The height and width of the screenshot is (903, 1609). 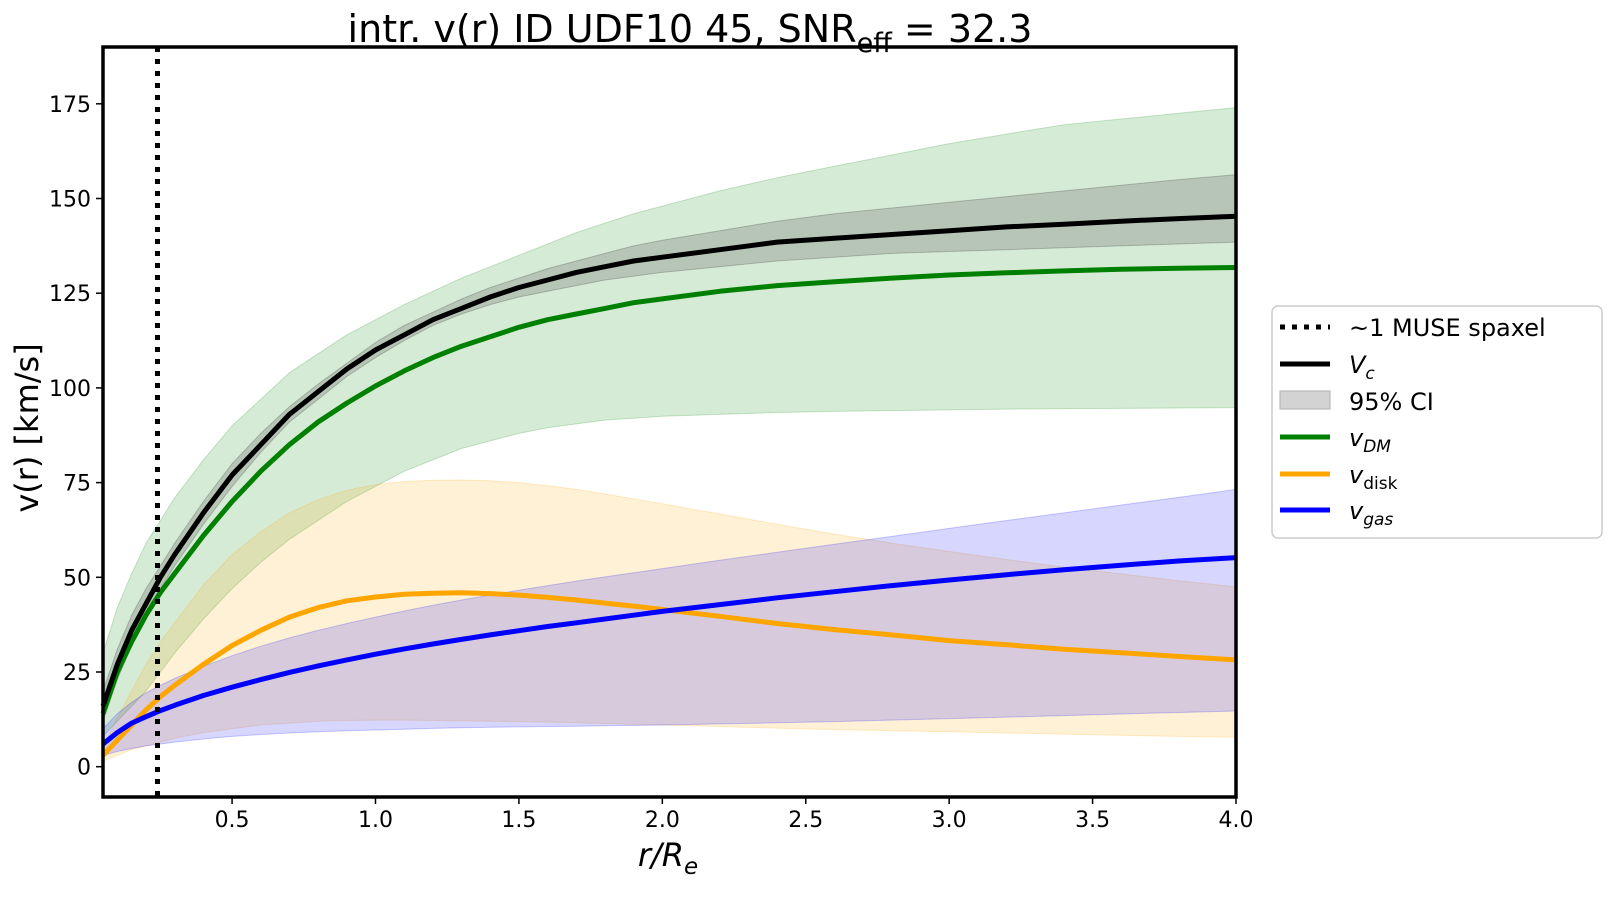 What do you see at coordinates (1391, 402) in the screenshot?
I see `legend-label-ci: 95% CI` at bounding box center [1391, 402].